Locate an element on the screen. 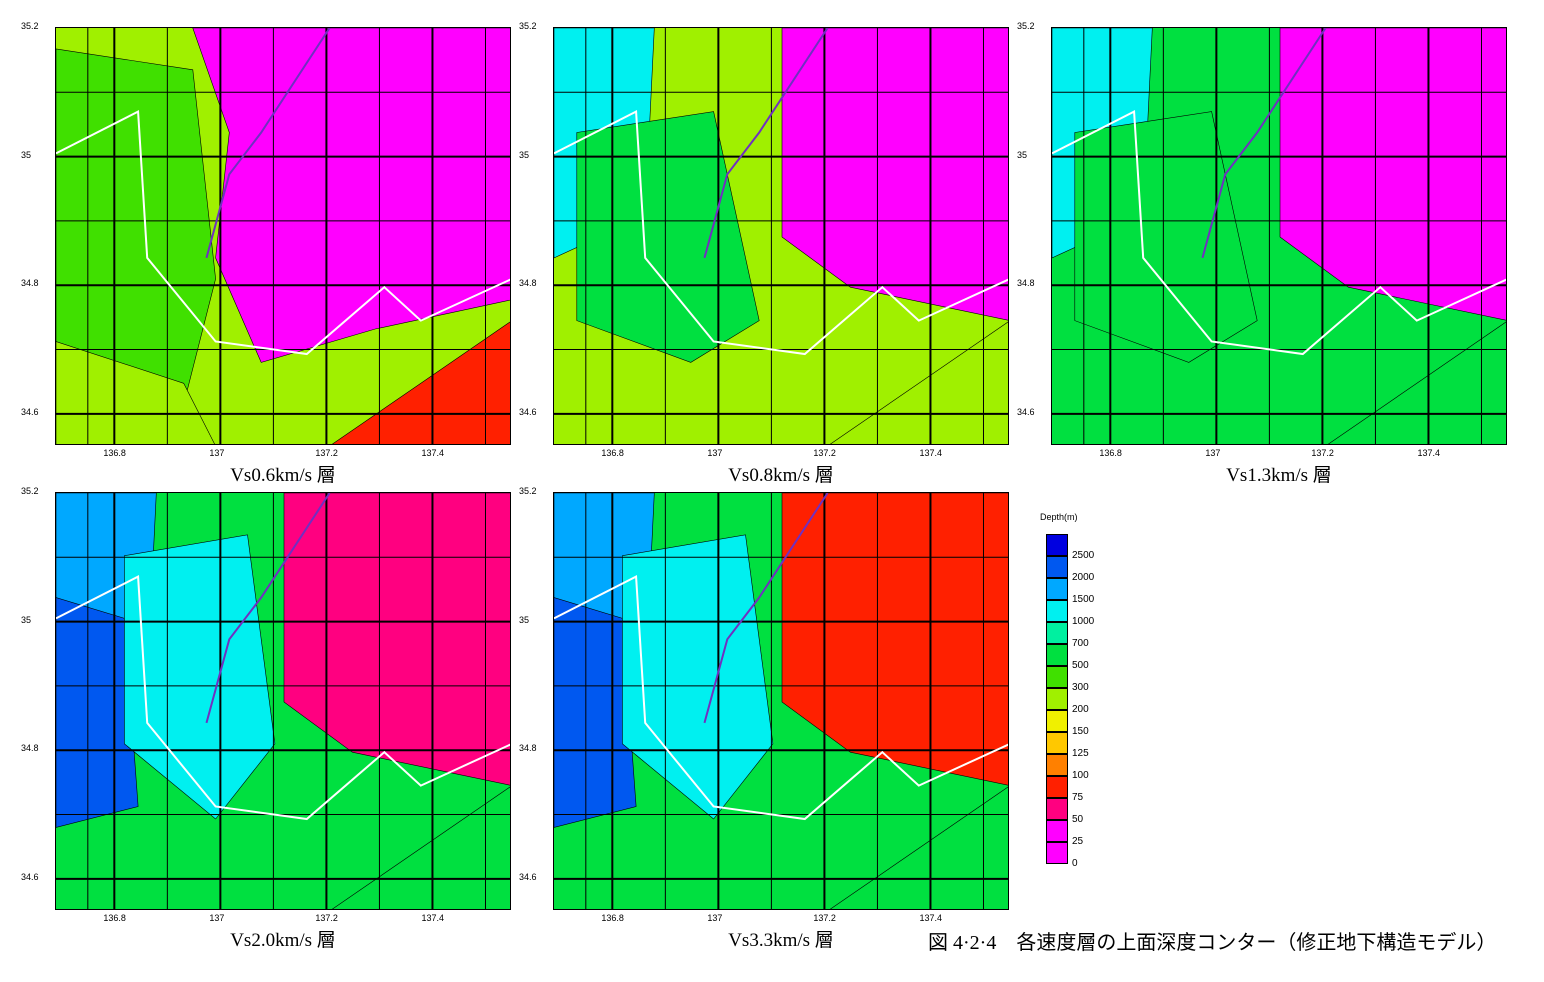 The width and height of the screenshot is (1544, 982). panel-title: Vs0.8km/s 層 is located at coordinates (781, 475).